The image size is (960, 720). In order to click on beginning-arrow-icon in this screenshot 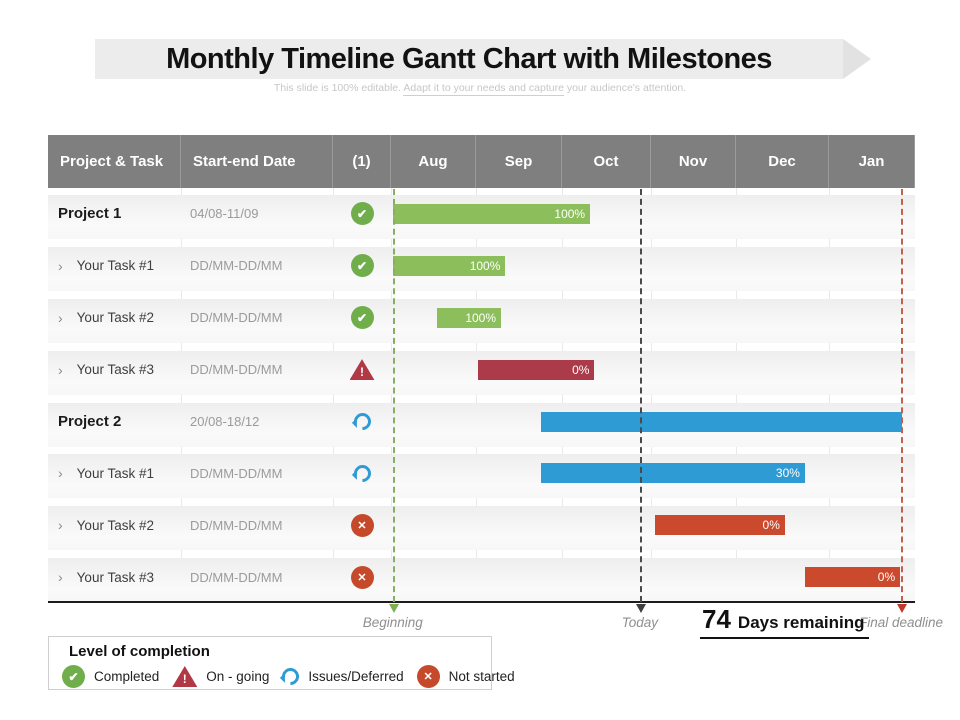, I will do `click(393, 608)`.